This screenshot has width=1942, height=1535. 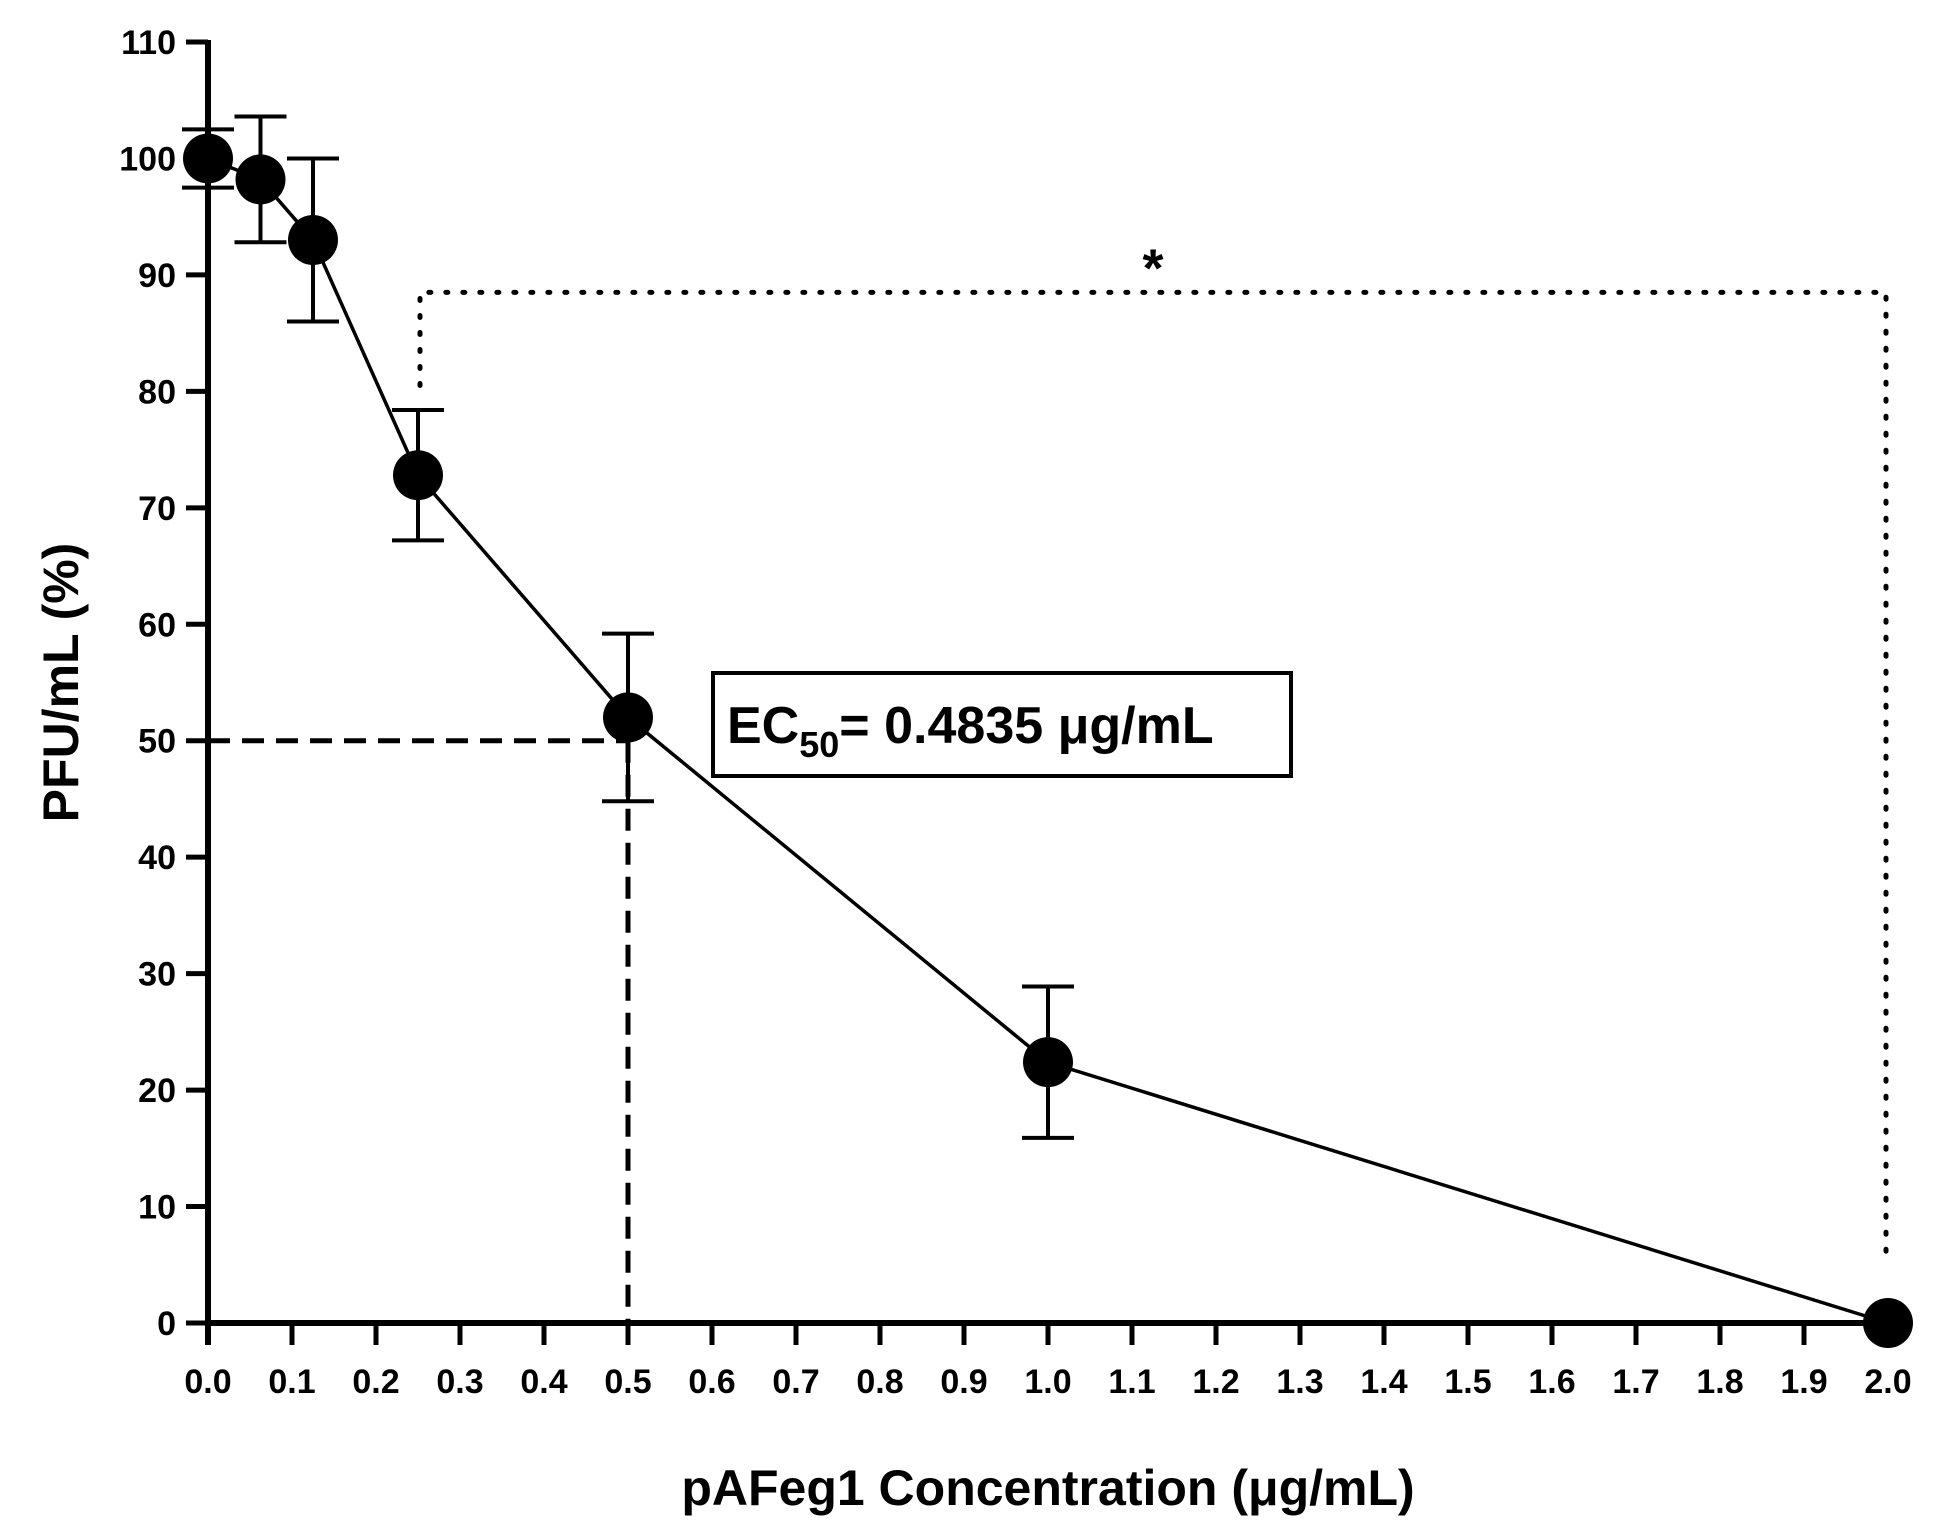 What do you see at coordinates (1467, 1382) in the screenshot?
I see `x-tick-label: 1.5` at bounding box center [1467, 1382].